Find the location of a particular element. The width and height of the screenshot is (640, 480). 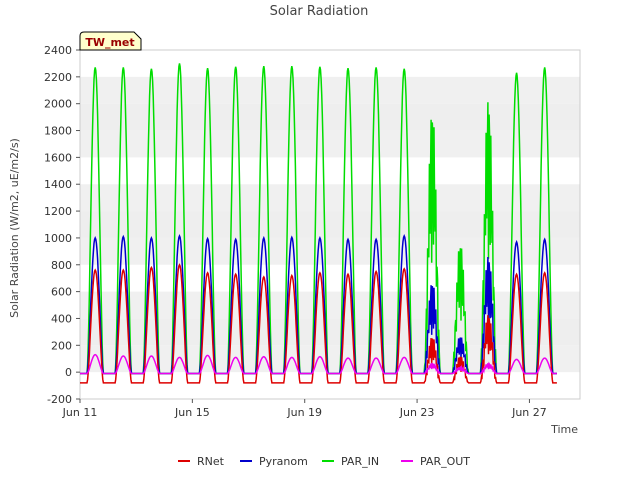

legend-label: Pyranom is located at coordinates (283, 461).